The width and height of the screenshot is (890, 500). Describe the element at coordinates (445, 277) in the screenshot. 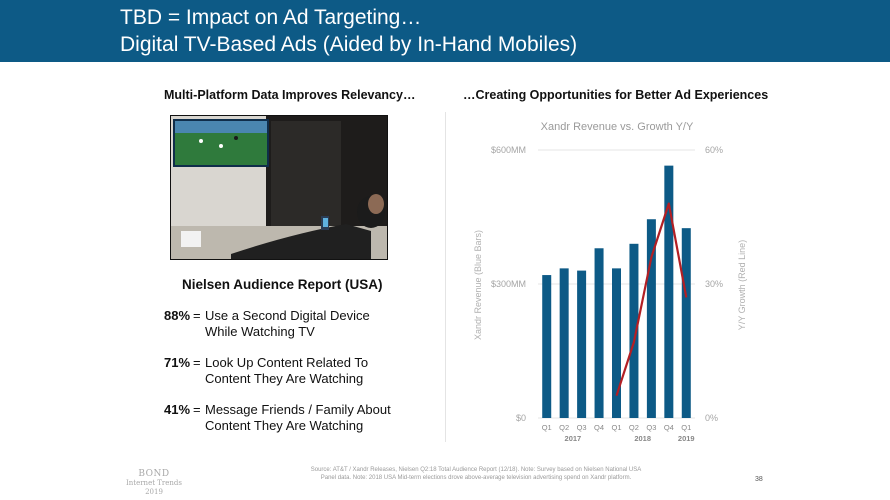

I see `column-divider` at that location.